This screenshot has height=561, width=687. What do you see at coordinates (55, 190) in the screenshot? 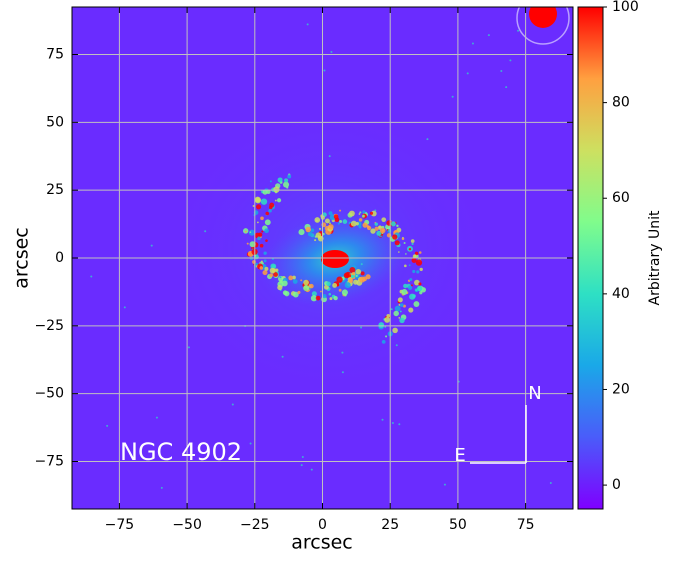
I see `y-tick-label: 25` at bounding box center [55, 190].